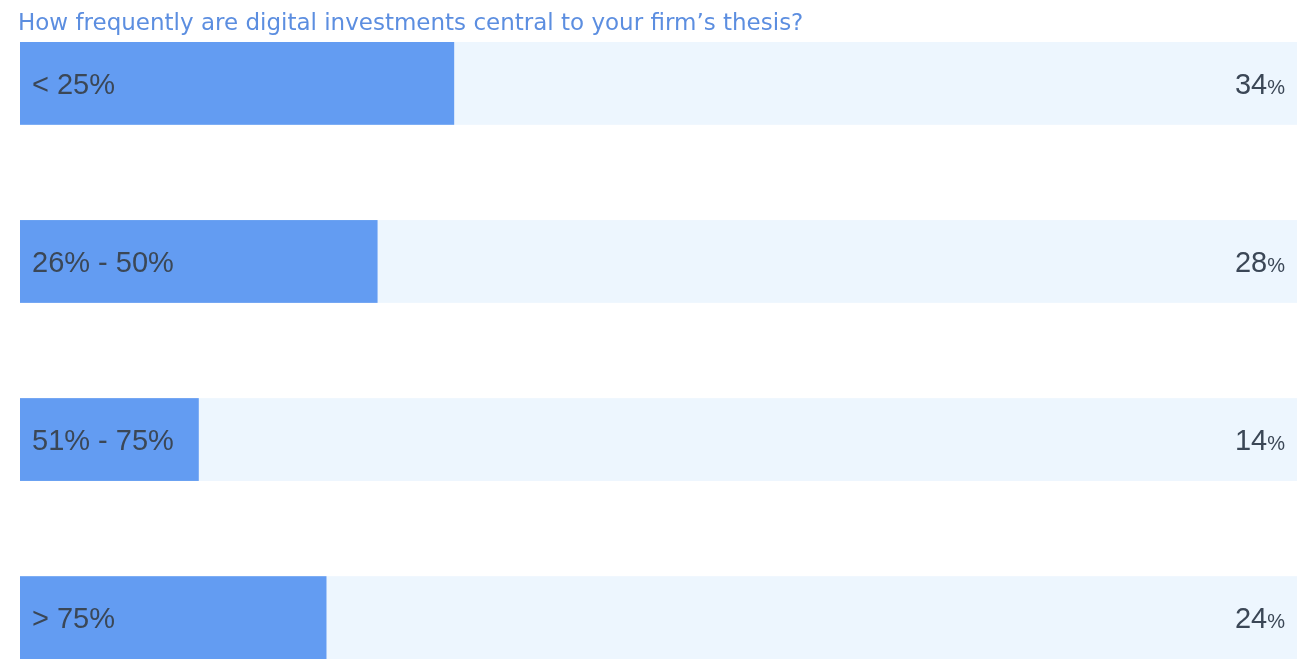 The image size is (1304, 664). Describe the element at coordinates (103, 439) in the screenshot. I see `y-tick-label: 51% - 75%` at that location.